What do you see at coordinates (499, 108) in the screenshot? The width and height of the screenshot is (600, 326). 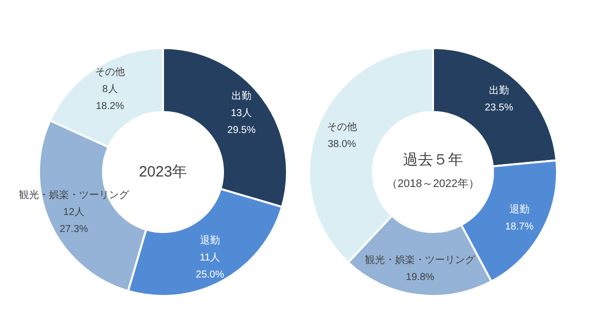 I see `data-label: 23.5%` at bounding box center [499, 108].